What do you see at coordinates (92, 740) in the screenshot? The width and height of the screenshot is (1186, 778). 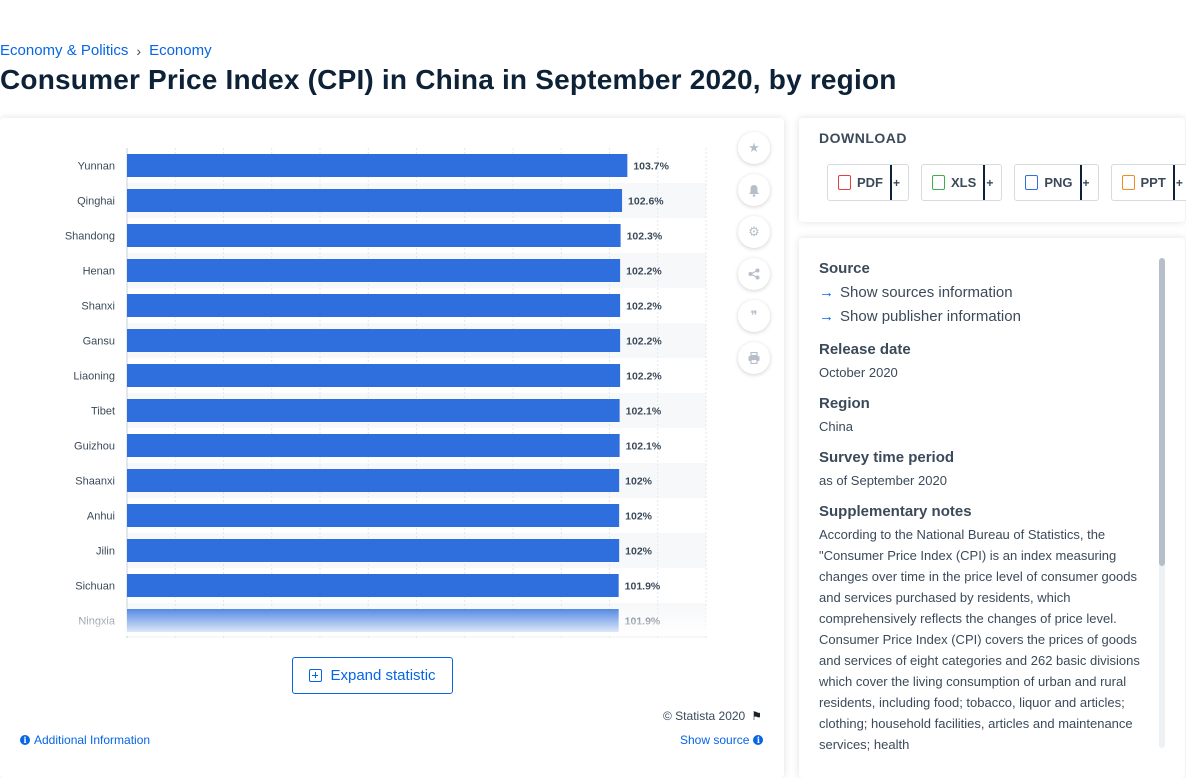 I see `additional-information-label: Additional Information` at bounding box center [92, 740].